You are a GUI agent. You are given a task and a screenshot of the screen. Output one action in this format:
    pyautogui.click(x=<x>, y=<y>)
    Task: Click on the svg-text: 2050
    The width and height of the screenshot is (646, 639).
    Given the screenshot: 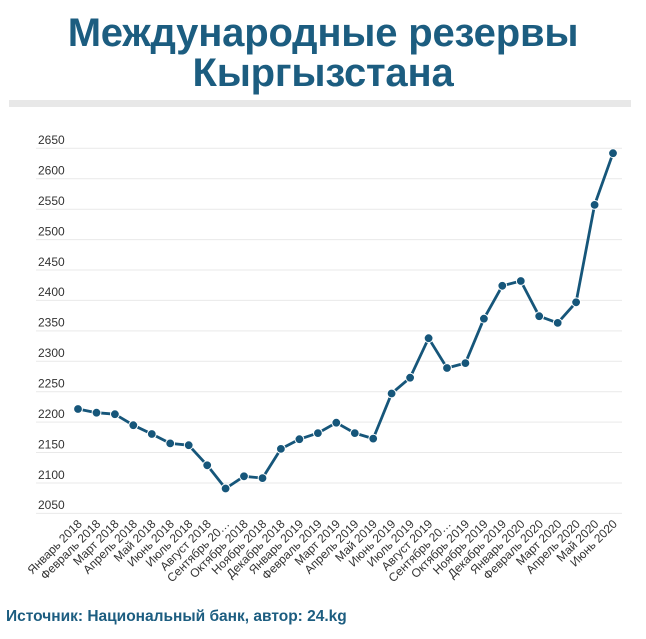 What is the action you would take?
    pyautogui.click(x=51, y=505)
    